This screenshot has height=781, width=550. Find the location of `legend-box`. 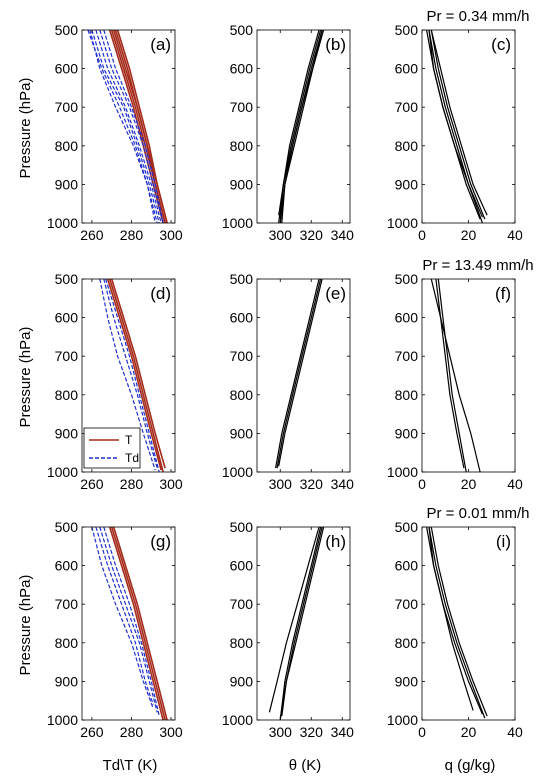

legend-box is located at coordinates (112, 448).